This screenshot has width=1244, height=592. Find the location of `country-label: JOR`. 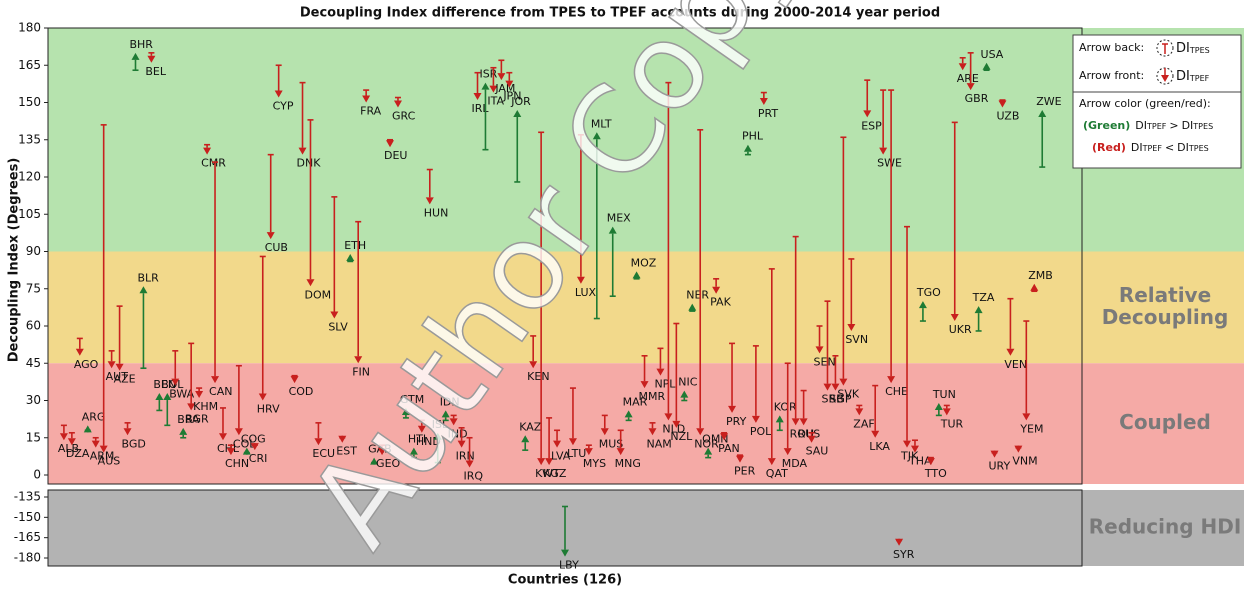

country-label: JOR is located at coordinates (520, 101).